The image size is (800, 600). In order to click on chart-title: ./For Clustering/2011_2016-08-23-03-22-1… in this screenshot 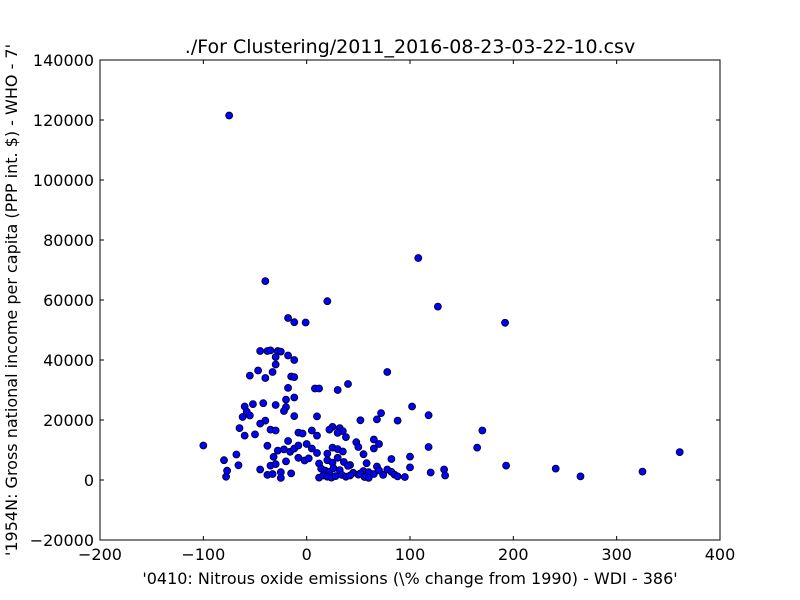, I will do `click(410, 47)`.